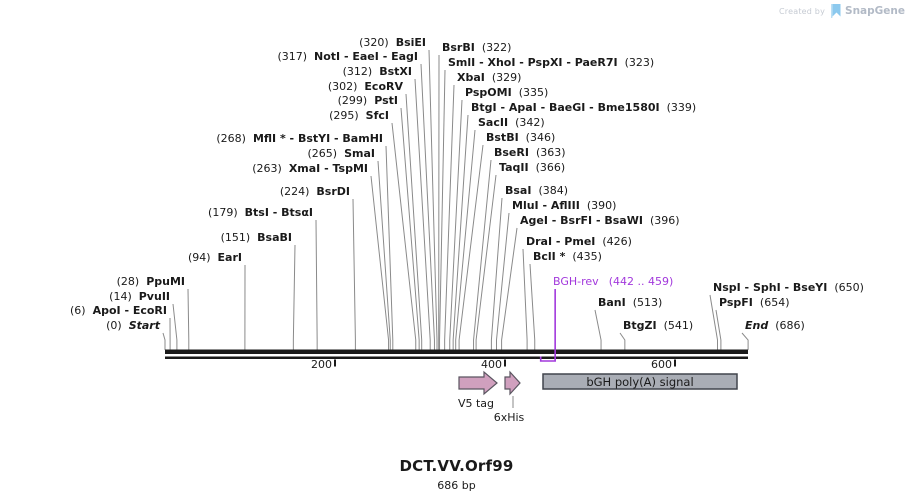 This screenshot has height=501, width=913. What do you see at coordinates (661, 364) in the screenshot?
I see `ruler-tick-label: 600` at bounding box center [661, 364].